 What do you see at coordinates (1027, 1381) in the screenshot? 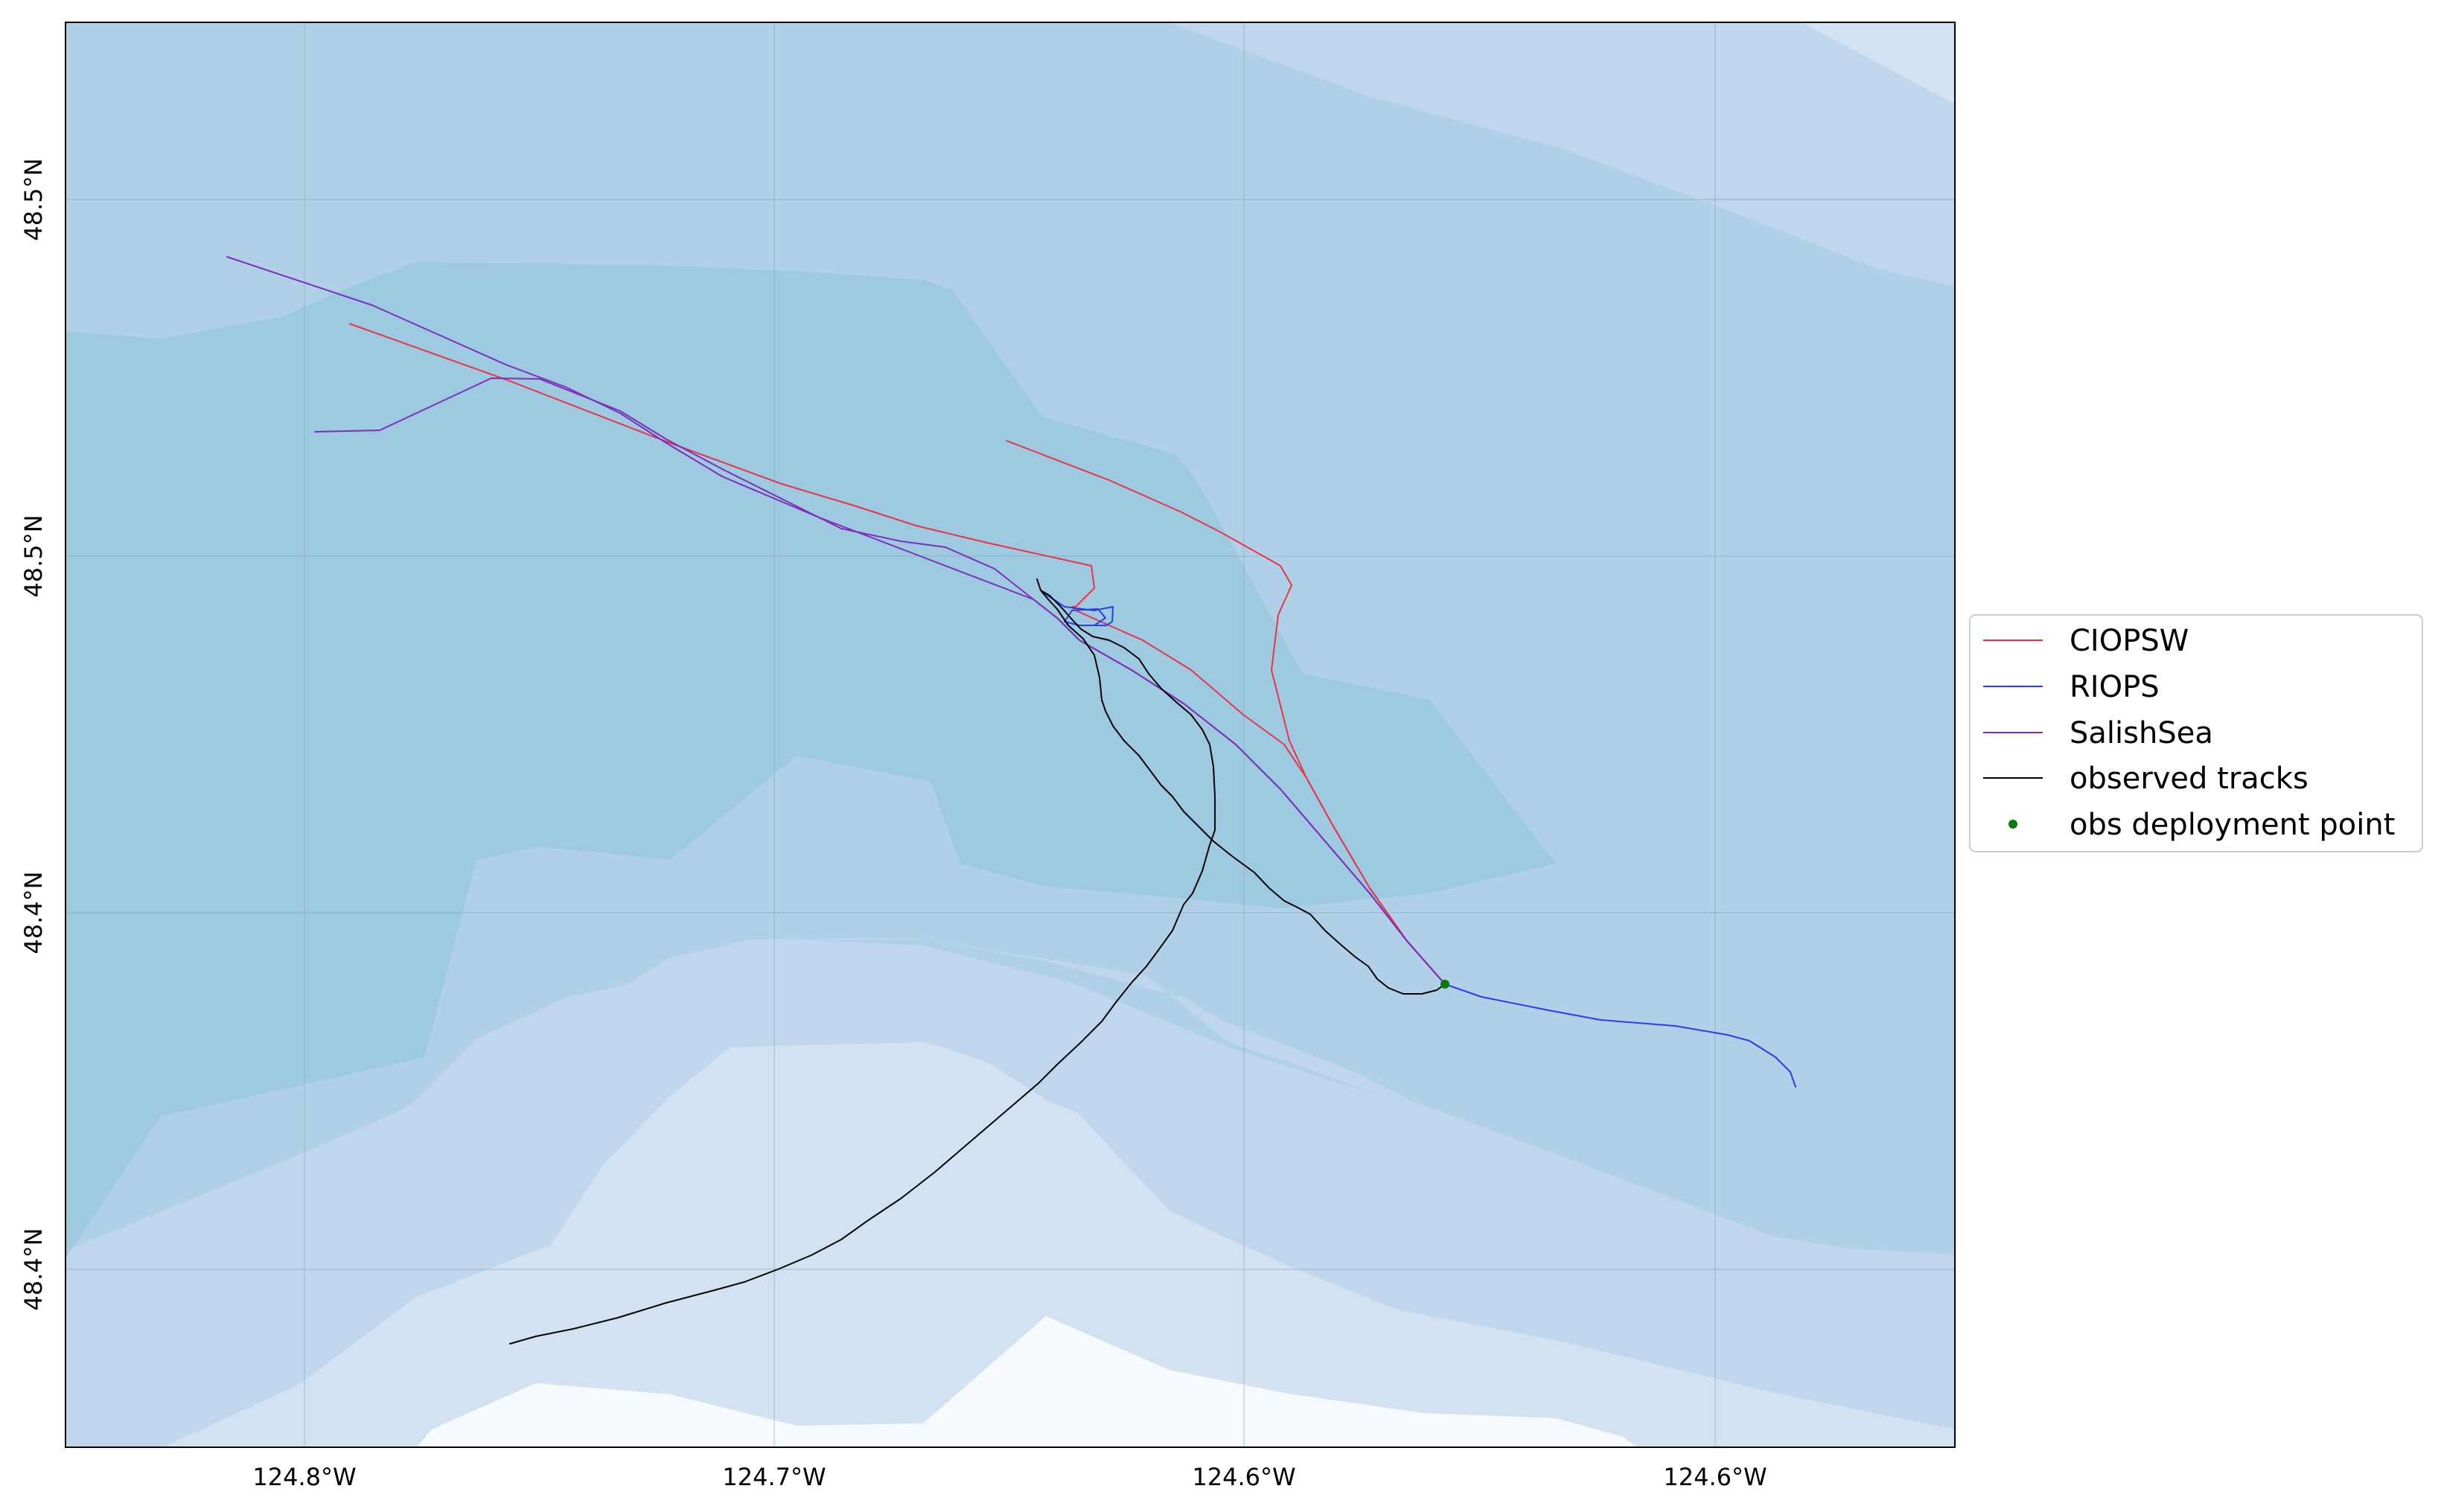
I see `bathymetry-band-white` at bounding box center [1027, 1381].